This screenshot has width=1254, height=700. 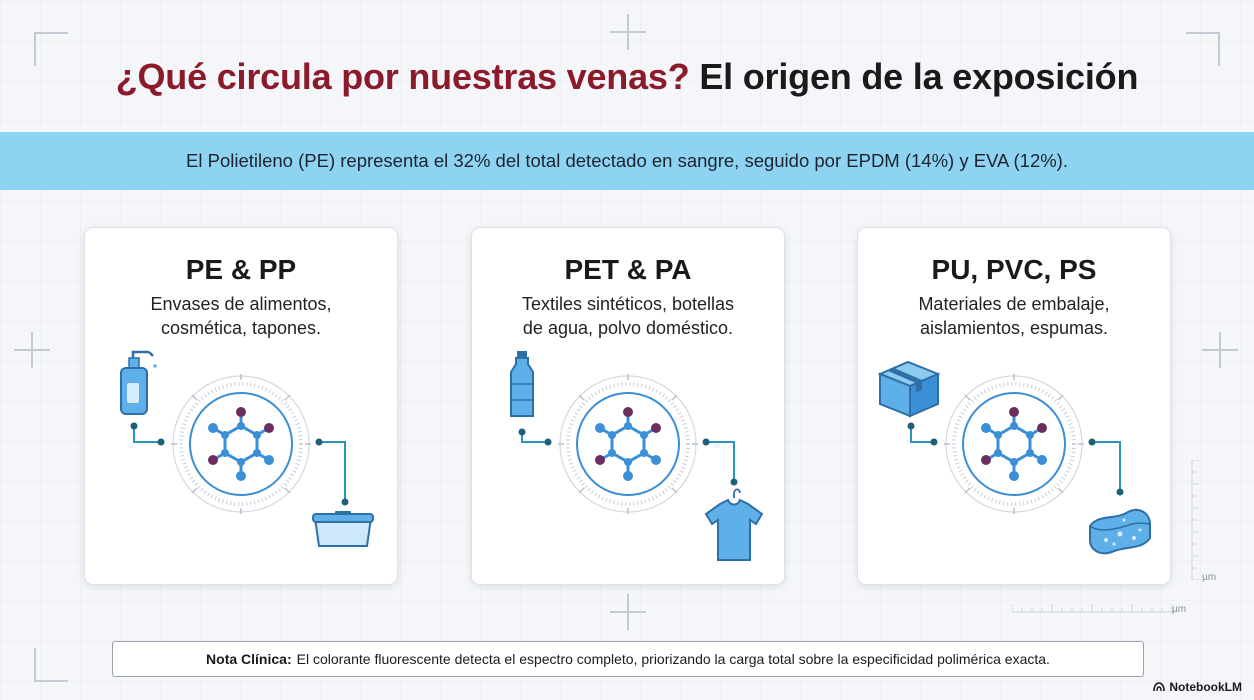 I want to click on clinical-note-label: Nota Clínica:, so click(x=249, y=659).